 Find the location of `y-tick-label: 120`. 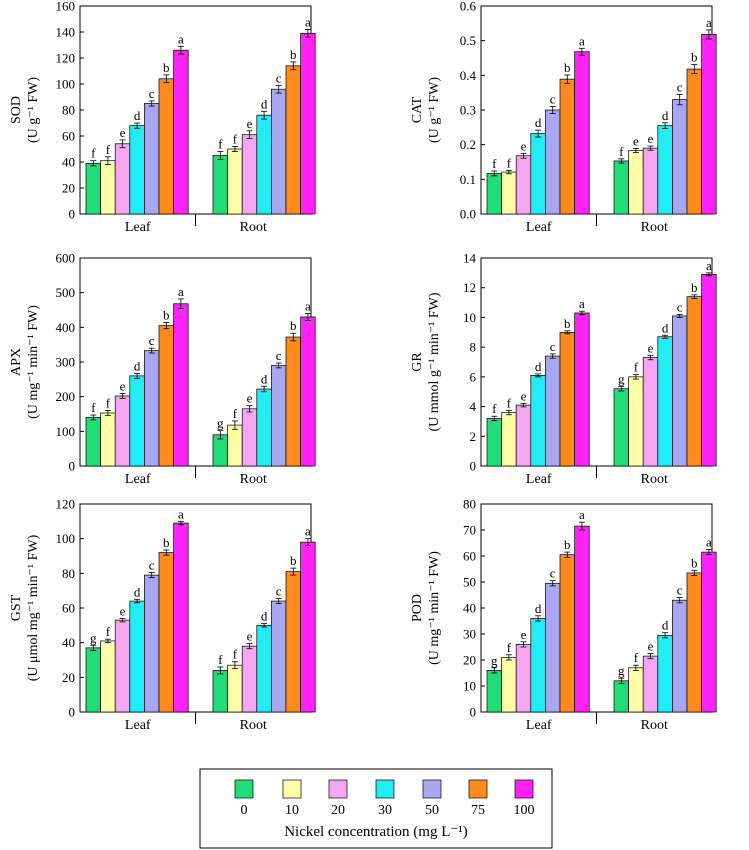

y-tick-label: 120 is located at coordinates (66, 504).